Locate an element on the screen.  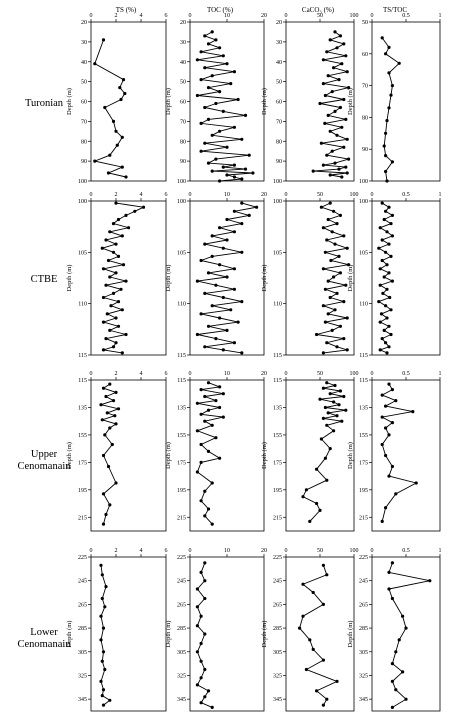
y-tick-label: 155 is located at coordinates (363, 436).